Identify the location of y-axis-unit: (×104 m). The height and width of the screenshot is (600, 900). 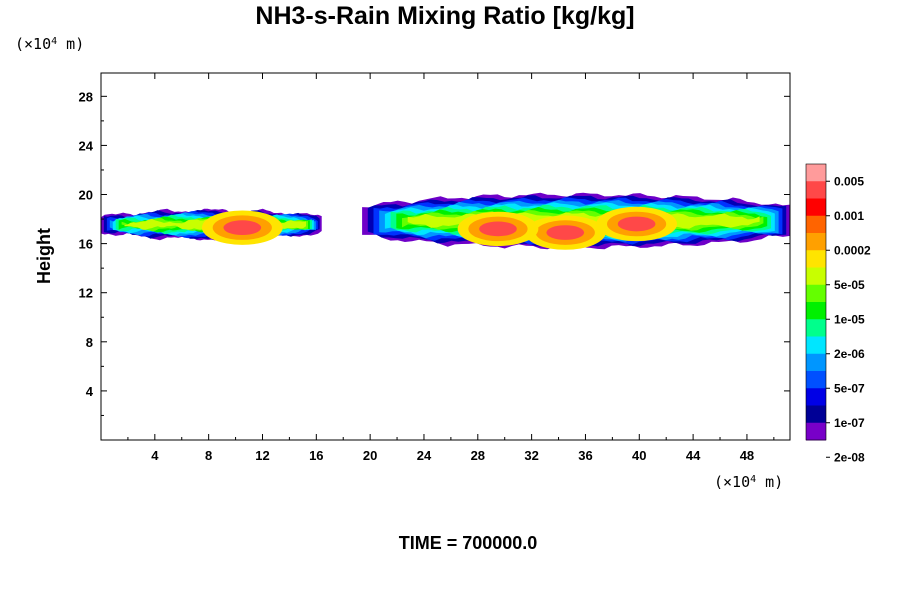
(49, 44).